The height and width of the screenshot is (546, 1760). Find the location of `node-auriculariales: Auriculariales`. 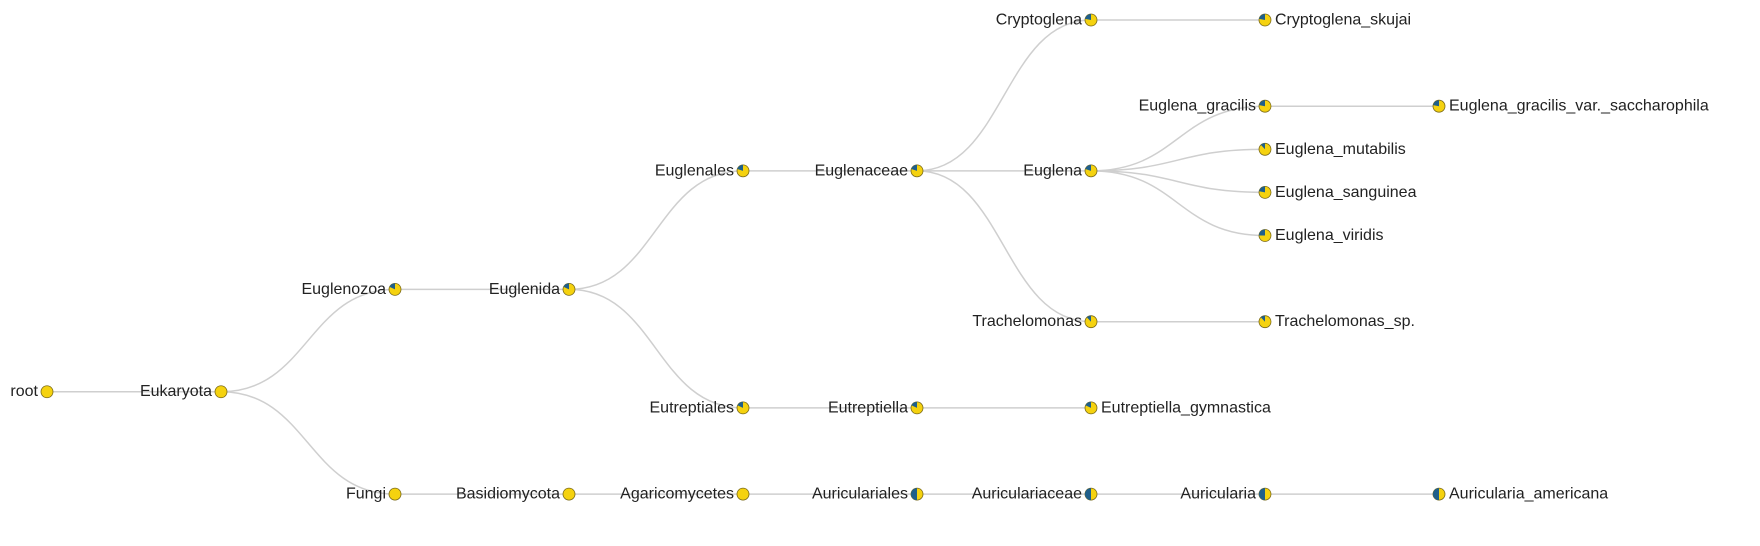

node-auriculariales: Auriculariales is located at coordinates (868, 494).